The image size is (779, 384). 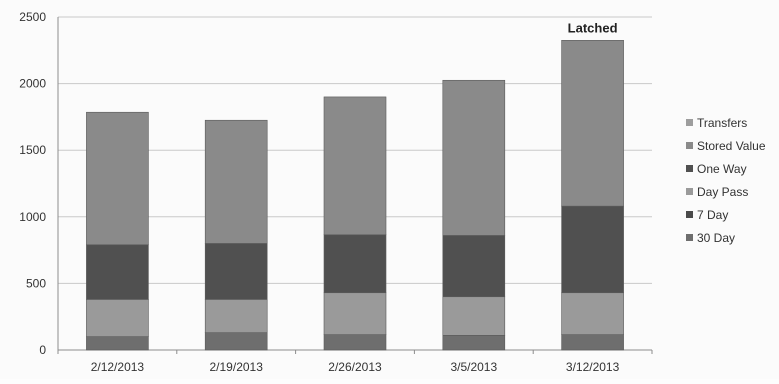 What do you see at coordinates (355, 367) in the screenshot?
I see `x-tick-label: 2/26/2013` at bounding box center [355, 367].